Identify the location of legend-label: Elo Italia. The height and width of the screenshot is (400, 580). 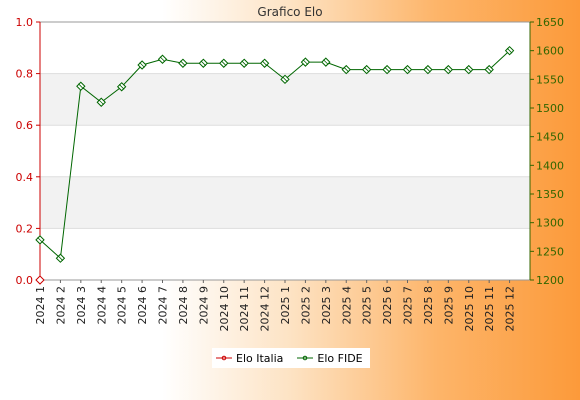
(260, 358).